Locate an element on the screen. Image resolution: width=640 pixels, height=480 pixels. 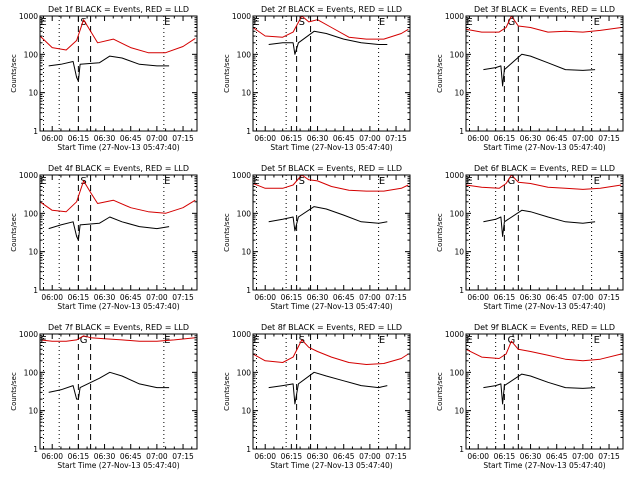
chart-title: Det 2f BLACK = Events, RED = LLD is located at coordinates (331, 9).